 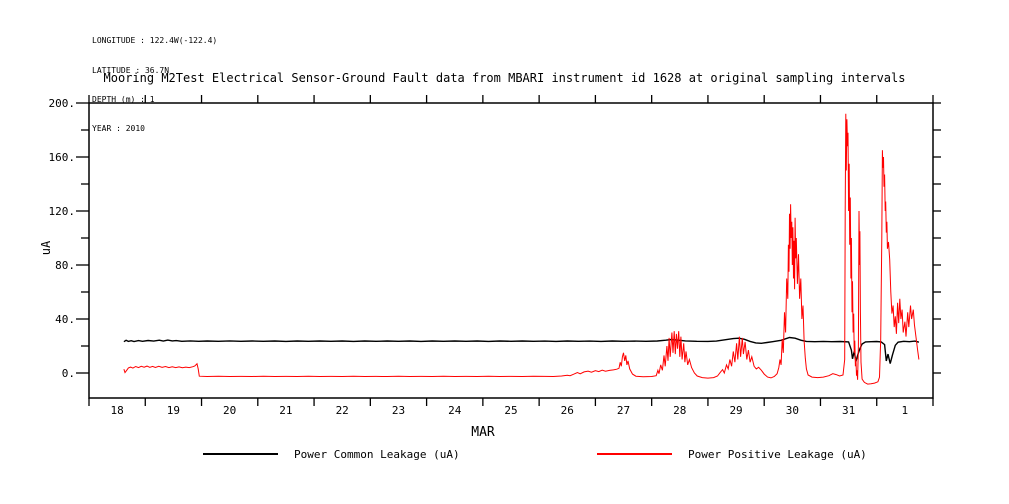 What do you see at coordinates (634, 454) in the screenshot?
I see `legend-line-positive-icon` at bounding box center [634, 454].